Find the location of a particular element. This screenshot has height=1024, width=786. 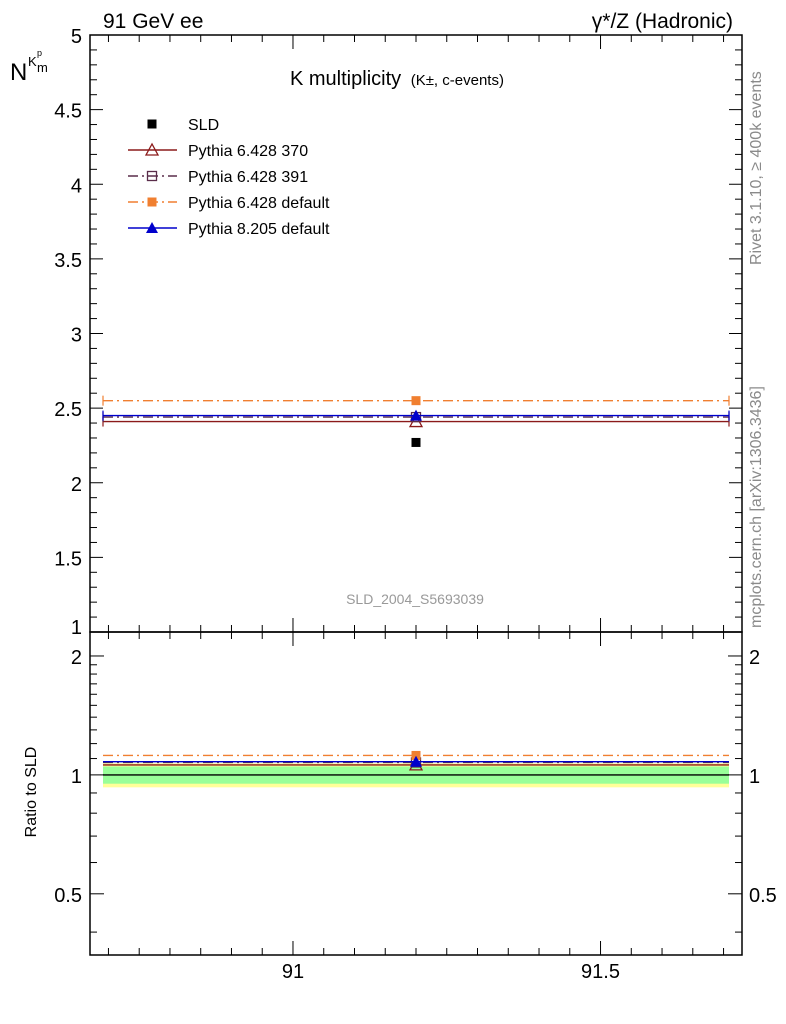

legend-label: Pythia 6.428 370 is located at coordinates (248, 151).